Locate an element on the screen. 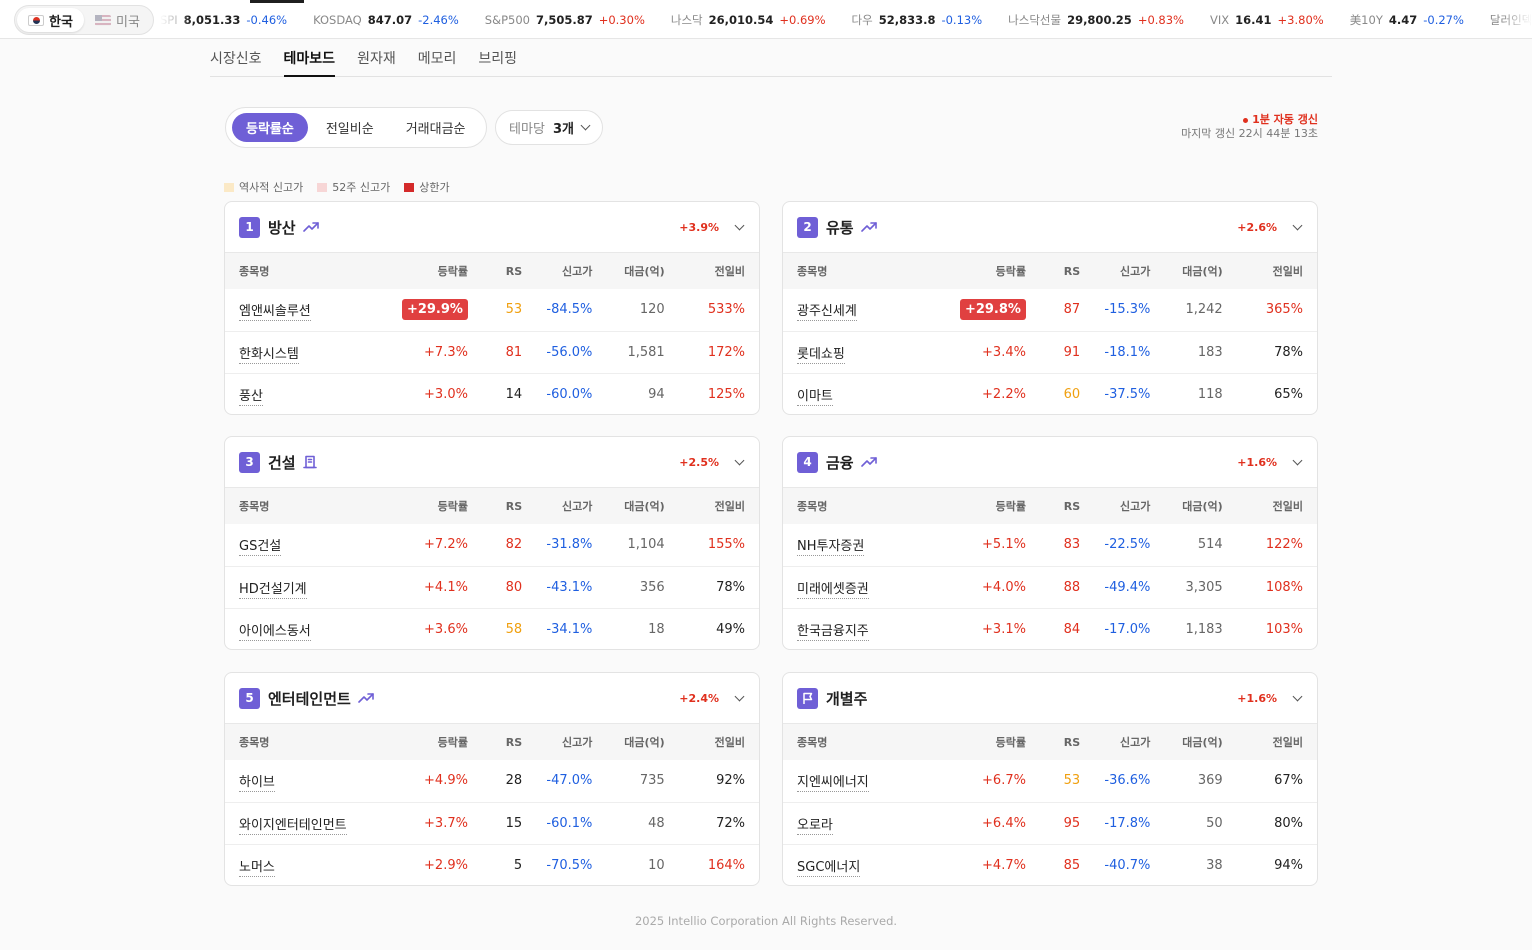 This screenshot has height=950, width=1532. market-option-korea: 한국 is located at coordinates (50, 20).